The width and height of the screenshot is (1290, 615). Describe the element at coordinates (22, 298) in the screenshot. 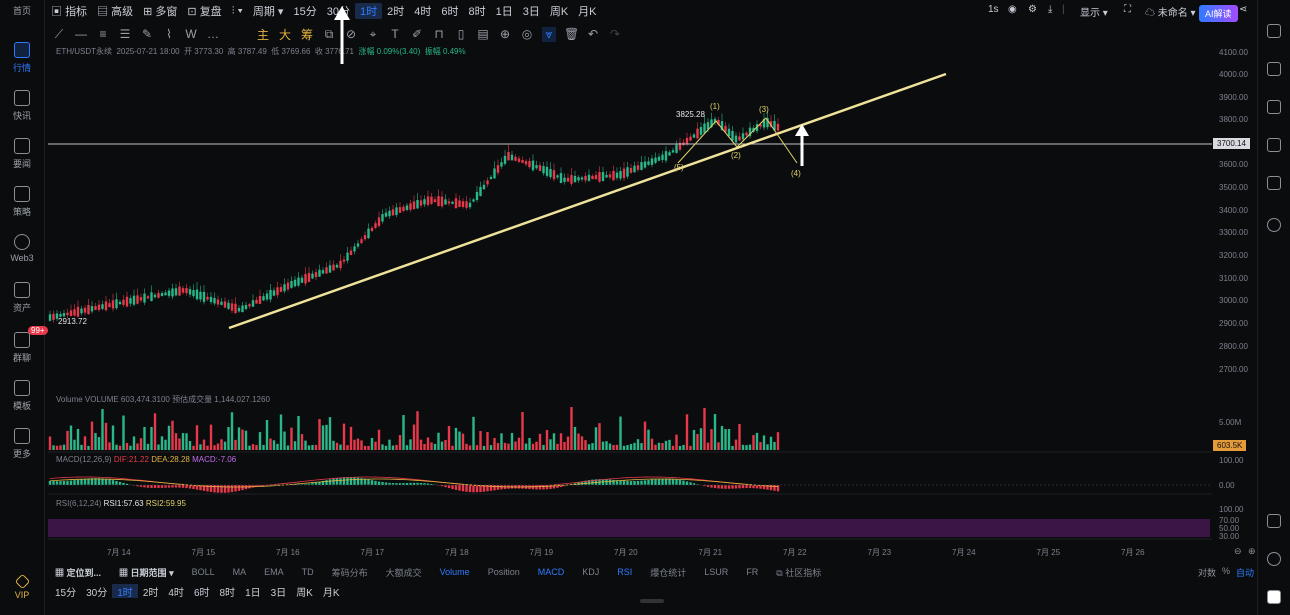

I see `sidebar-item-assets: 资产` at that location.